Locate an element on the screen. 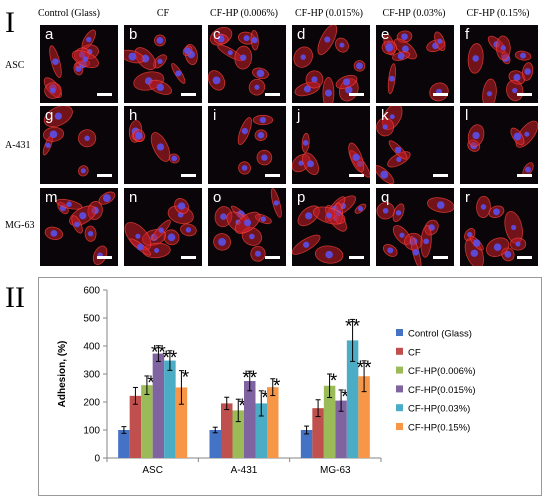 The height and width of the screenshot is (500, 550). micrograph-tile-k: k is located at coordinates (415, 145).